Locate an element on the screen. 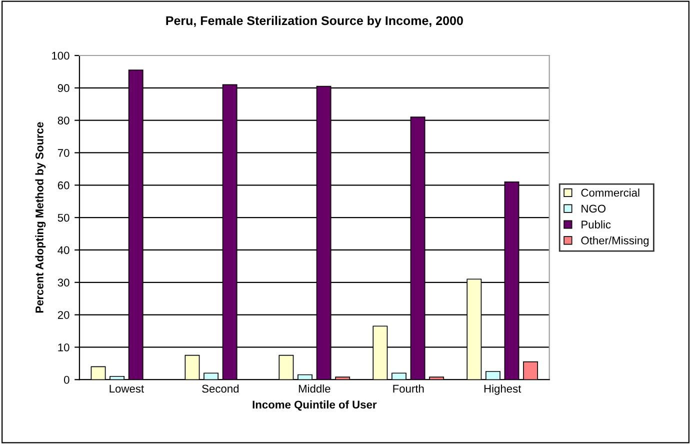 The width and height of the screenshot is (691, 444). x-tick-label: Highest is located at coordinates (503, 389).